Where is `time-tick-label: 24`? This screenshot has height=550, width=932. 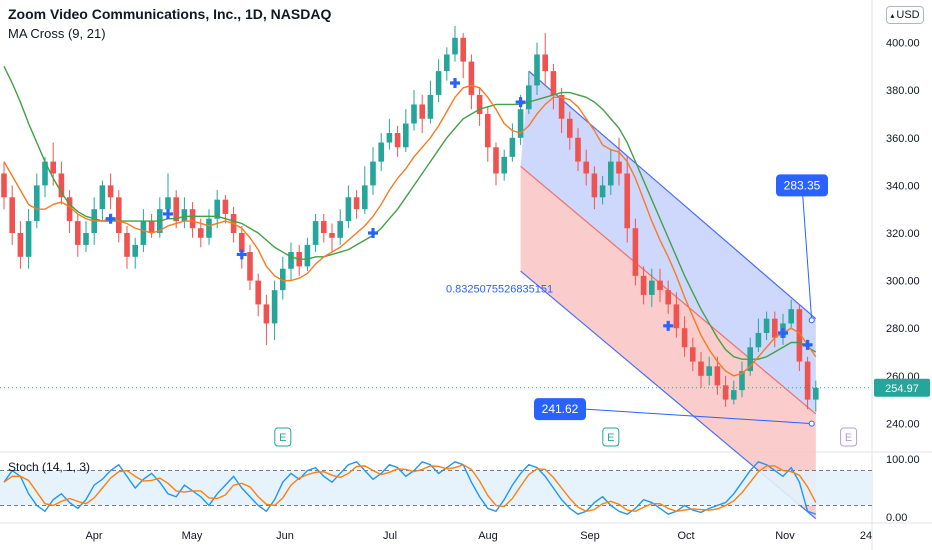 time-tick-label: 24 is located at coordinates (866, 536).